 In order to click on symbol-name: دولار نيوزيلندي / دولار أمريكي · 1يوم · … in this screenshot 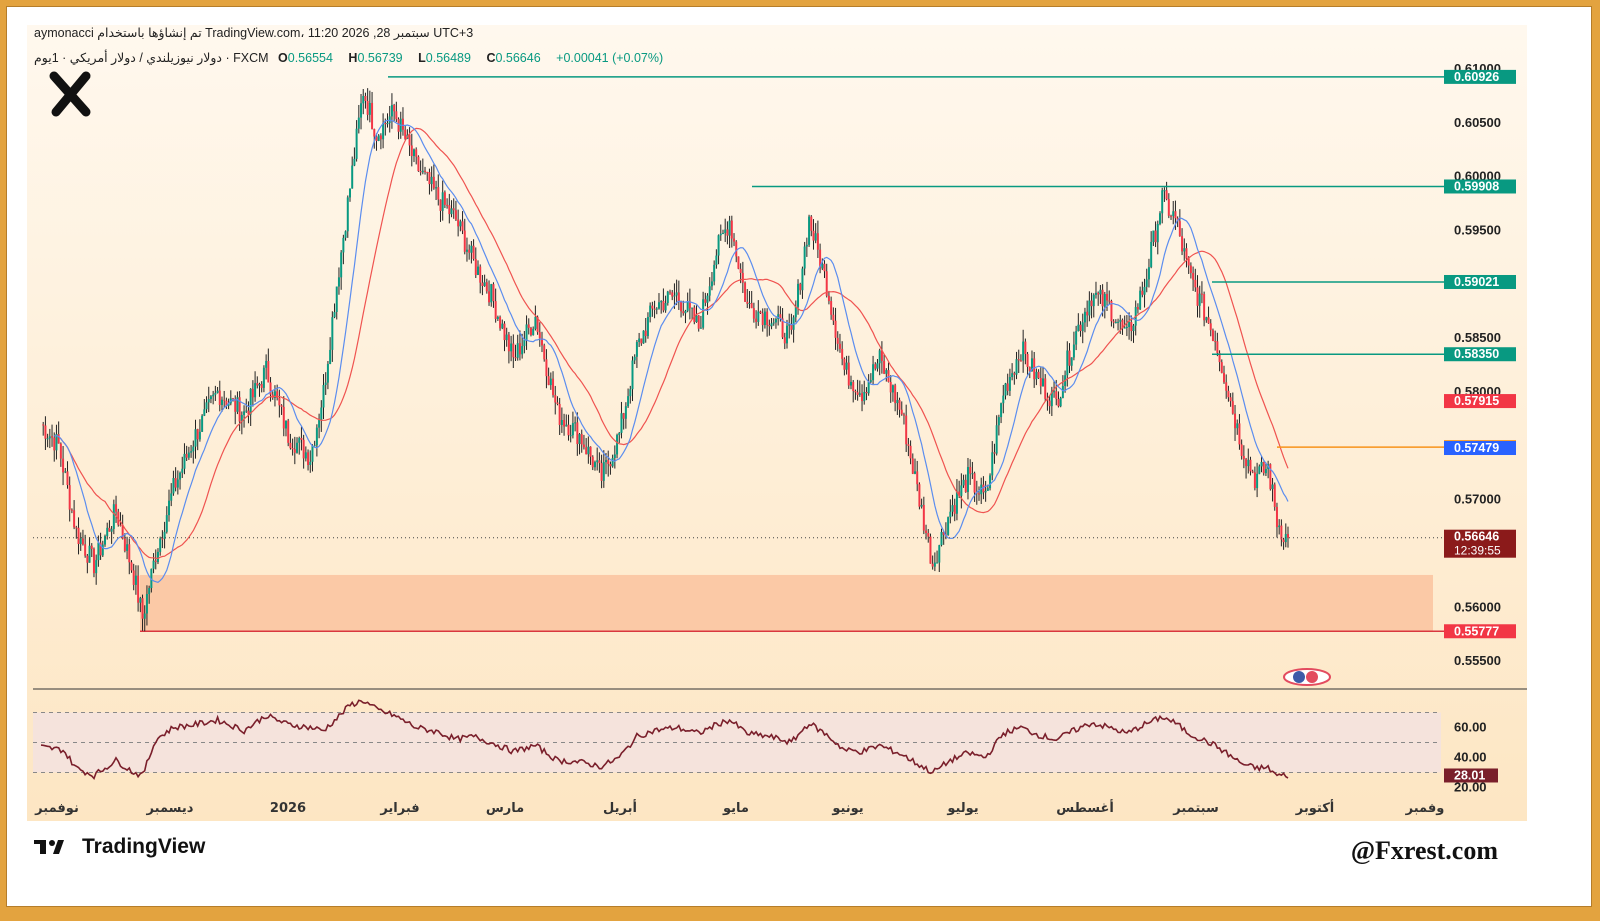, I will do `click(151, 58)`.